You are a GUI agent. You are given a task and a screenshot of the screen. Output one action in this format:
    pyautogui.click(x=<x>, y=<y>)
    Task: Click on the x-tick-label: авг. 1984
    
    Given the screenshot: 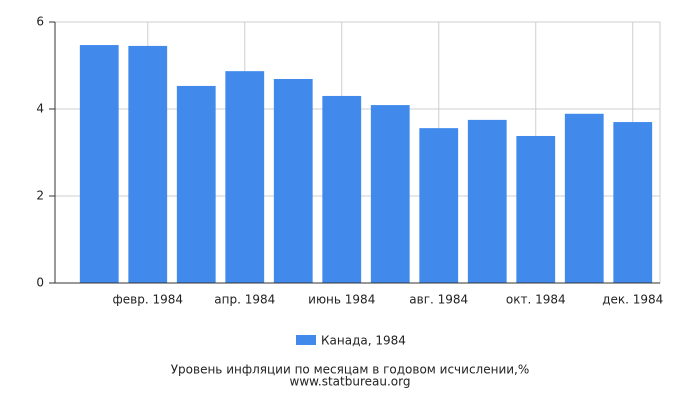 What is the action you would take?
    pyautogui.click(x=438, y=300)
    